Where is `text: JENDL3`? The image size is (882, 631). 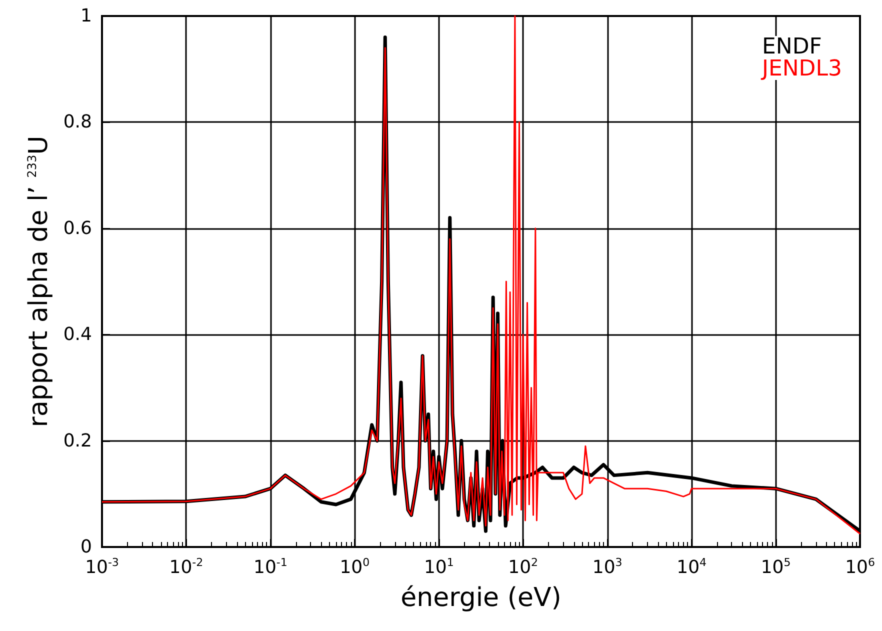
text: JENDL3 is located at coordinates (801, 69).